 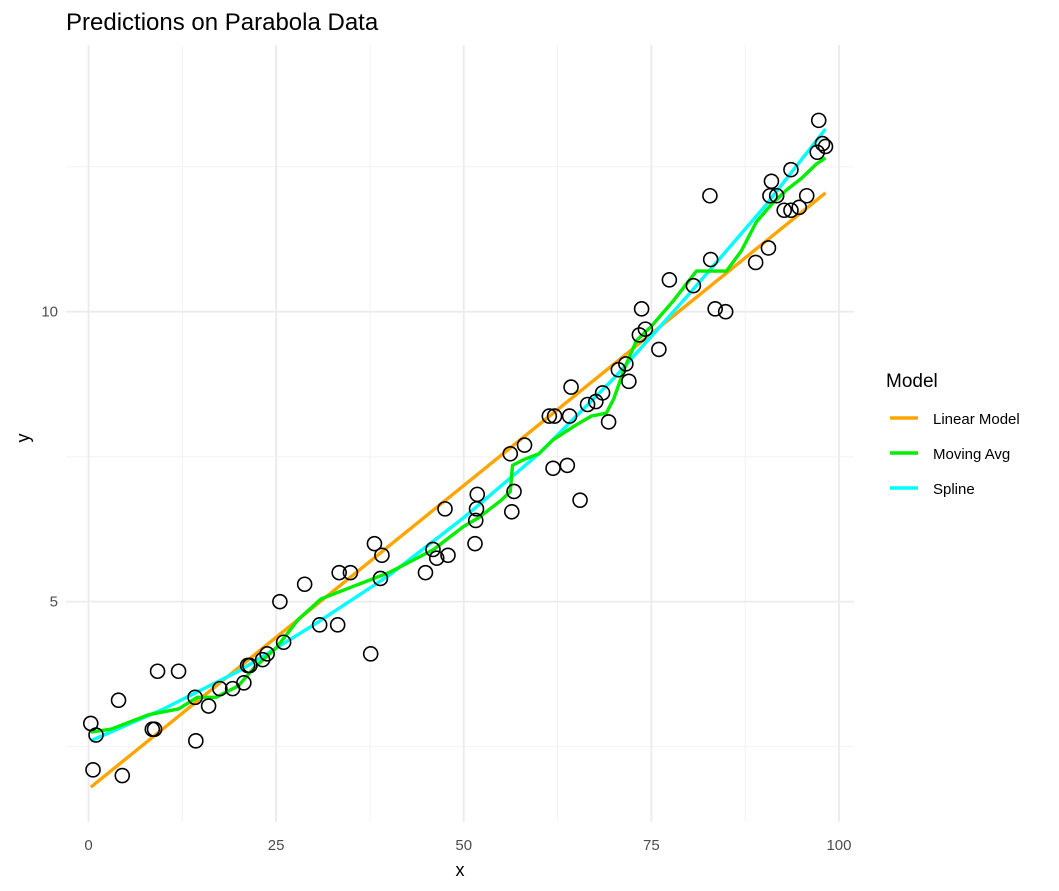 What do you see at coordinates (976, 419) in the screenshot?
I see `legend-label: Linear Model` at bounding box center [976, 419].